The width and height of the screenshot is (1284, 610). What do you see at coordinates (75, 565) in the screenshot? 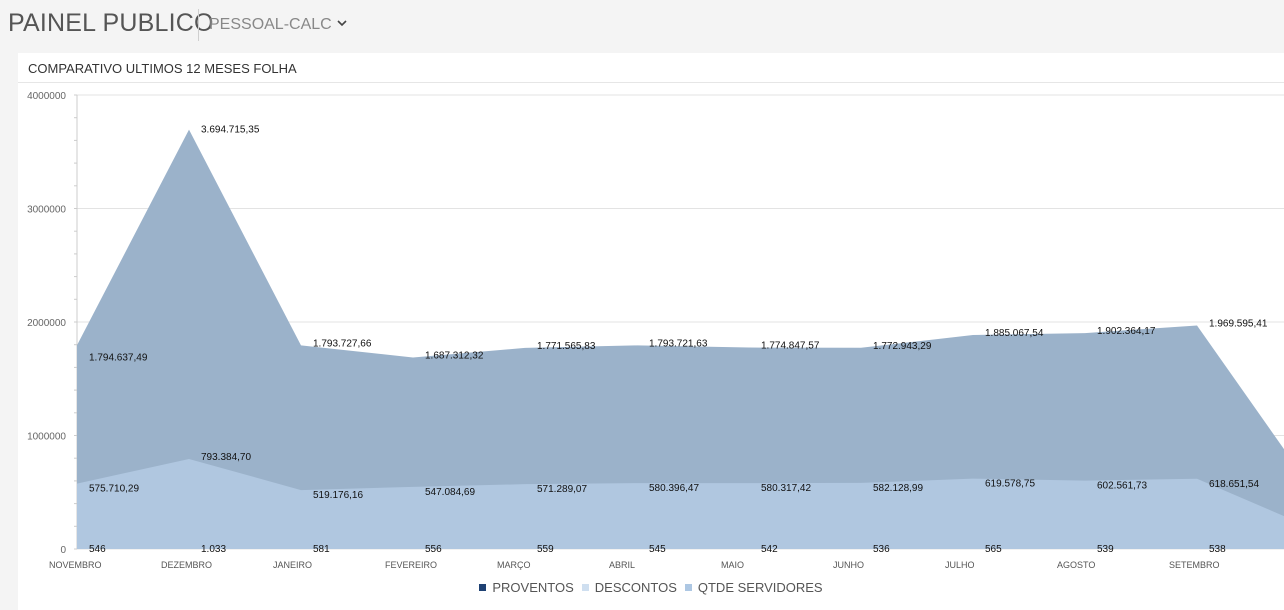
I see `x-tick-label-0: NOVEMBRO` at bounding box center [75, 565].